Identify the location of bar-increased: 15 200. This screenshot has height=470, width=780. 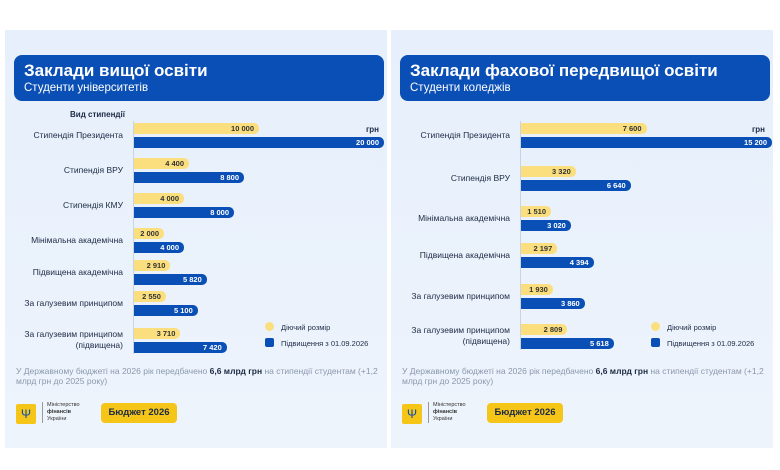
(646, 142).